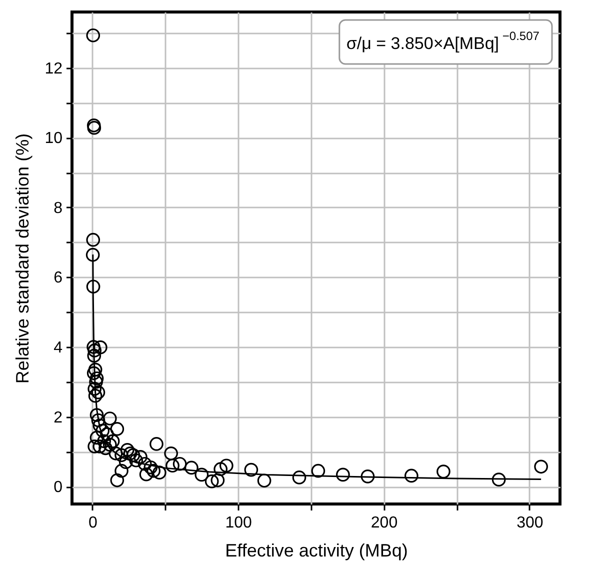 The image size is (590, 582). Describe the element at coordinates (93, 523) in the screenshot. I see `x-tick-label: 0` at that location.